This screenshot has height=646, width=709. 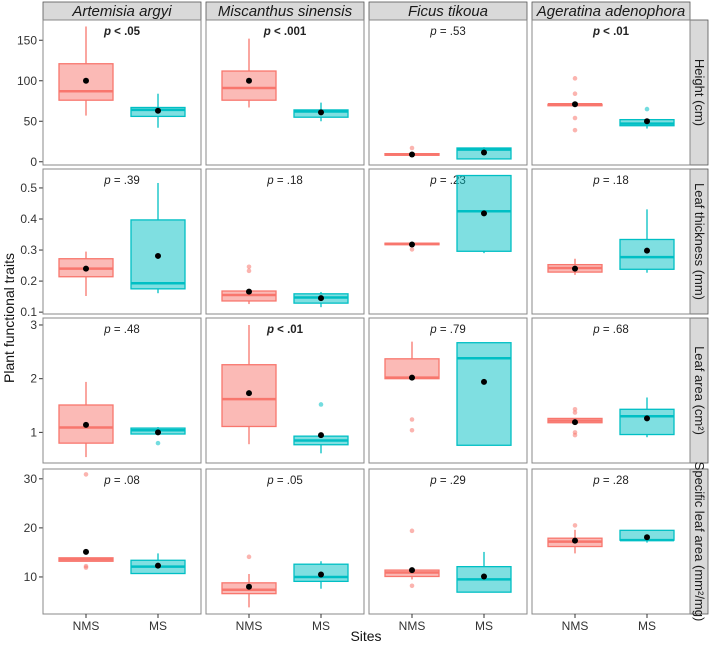 What do you see at coordinates (447, 32) in the screenshot?
I see `p-value-label: p = .53` at bounding box center [447, 32].